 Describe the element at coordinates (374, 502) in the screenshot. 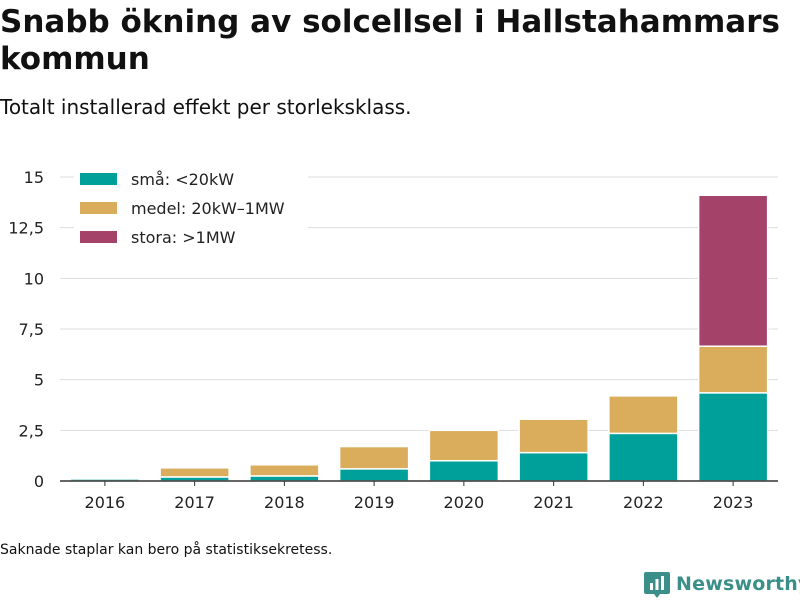

I see `x-tick-label: 2019` at that location.